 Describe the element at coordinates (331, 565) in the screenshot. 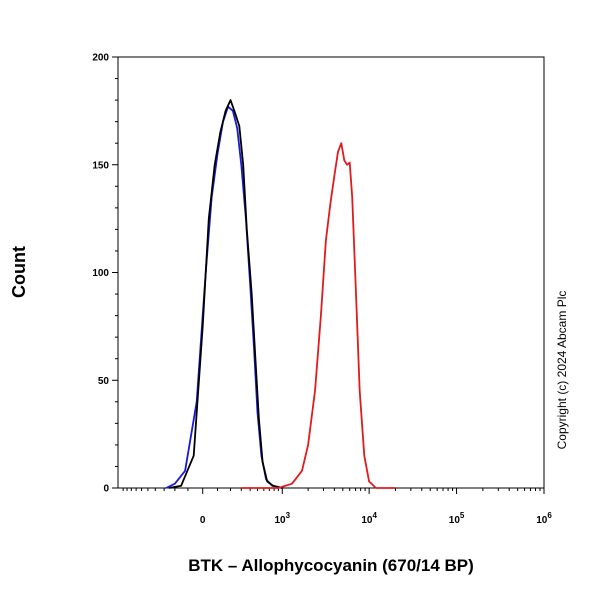

I see `x-axis-title: BTK – Allophycocyanin (670/14 BP)` at that location.